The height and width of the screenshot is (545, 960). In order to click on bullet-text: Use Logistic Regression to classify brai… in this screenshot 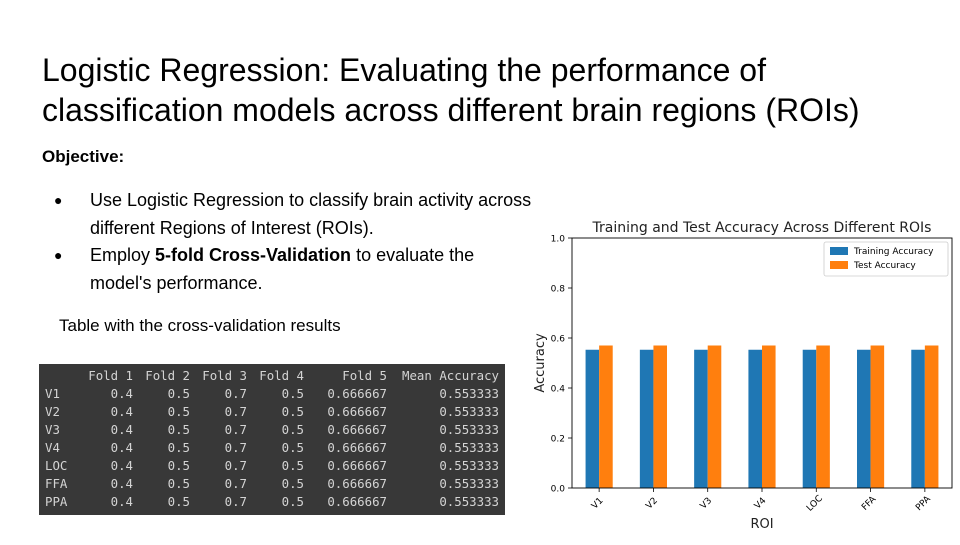, I will do `click(311, 214)`.